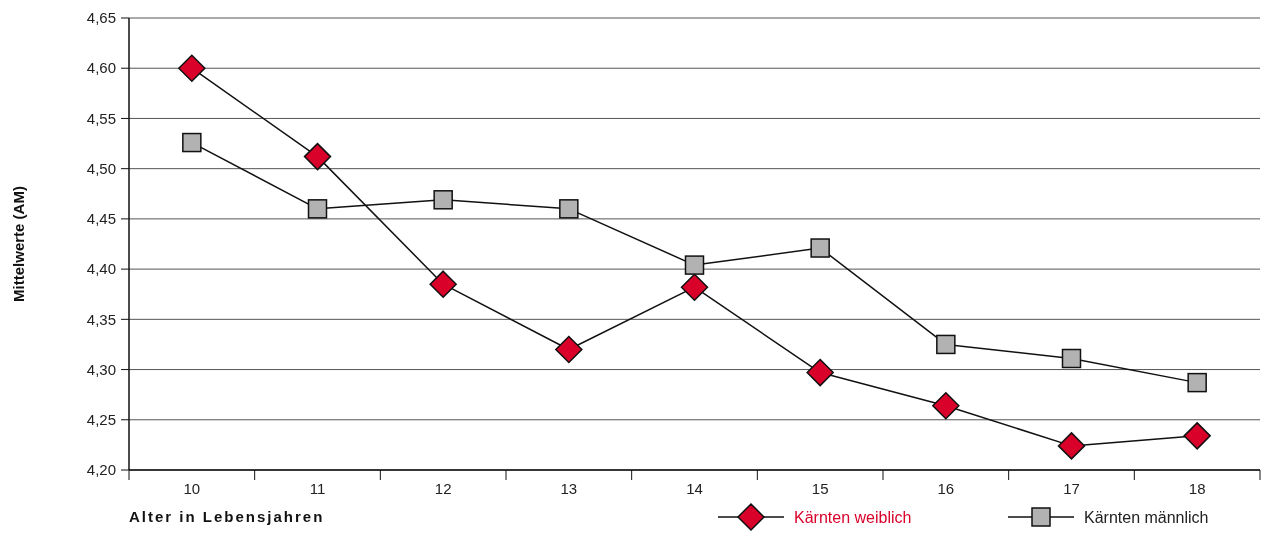  What do you see at coordinates (101, 68) in the screenshot?
I see `y-tick-label: 4,60` at bounding box center [101, 68].